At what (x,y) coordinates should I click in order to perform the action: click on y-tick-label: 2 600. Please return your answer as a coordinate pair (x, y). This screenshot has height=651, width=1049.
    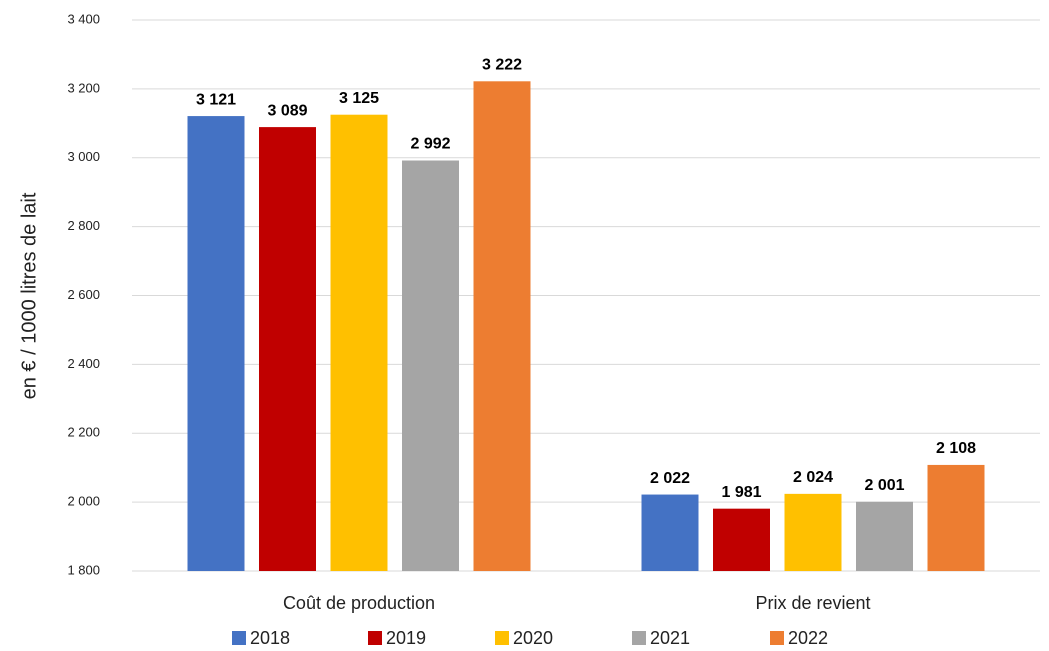
    Looking at the image, I should click on (83, 294).